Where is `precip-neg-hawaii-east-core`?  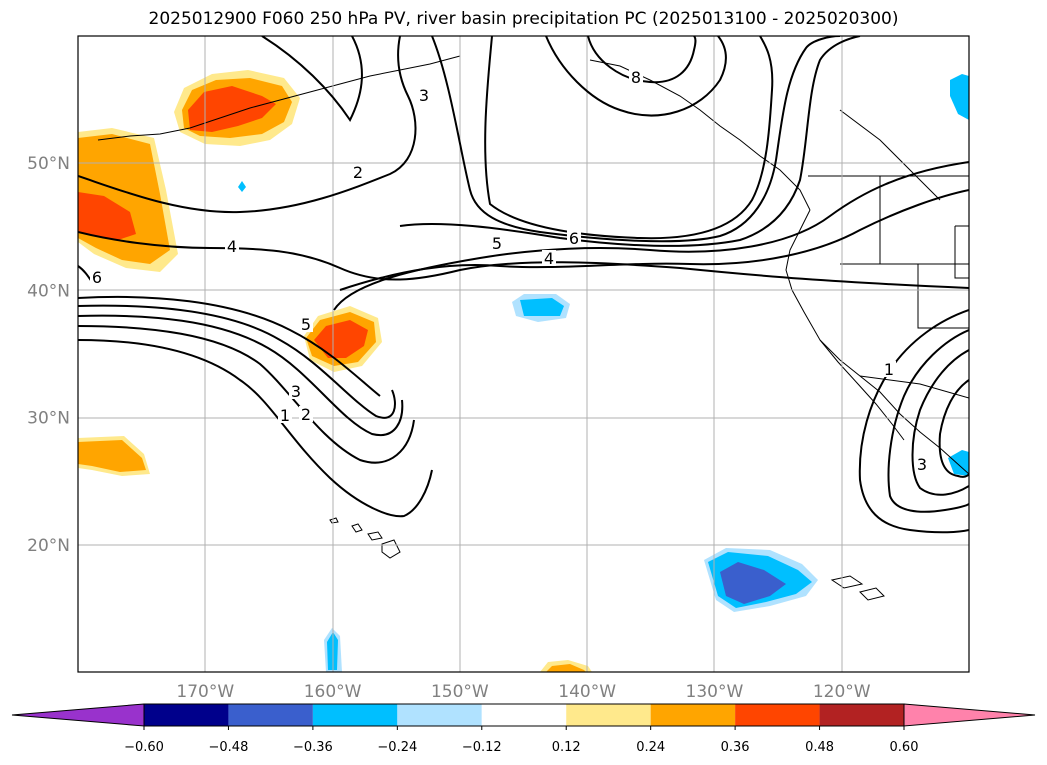 precip-neg-hawaii-east-core is located at coordinates (753, 583).